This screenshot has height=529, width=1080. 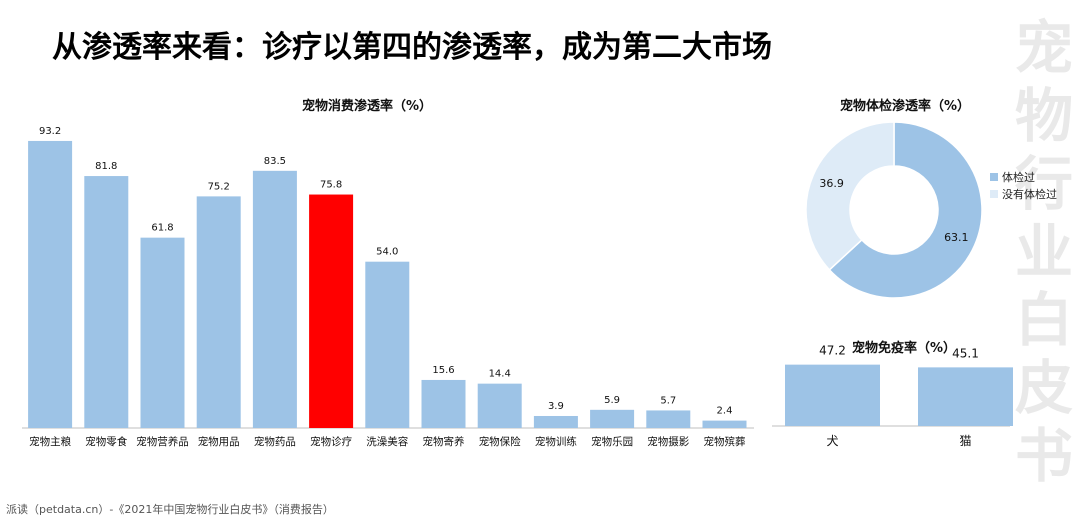 I want to click on donut-value-label: 63.1, so click(x=956, y=237).